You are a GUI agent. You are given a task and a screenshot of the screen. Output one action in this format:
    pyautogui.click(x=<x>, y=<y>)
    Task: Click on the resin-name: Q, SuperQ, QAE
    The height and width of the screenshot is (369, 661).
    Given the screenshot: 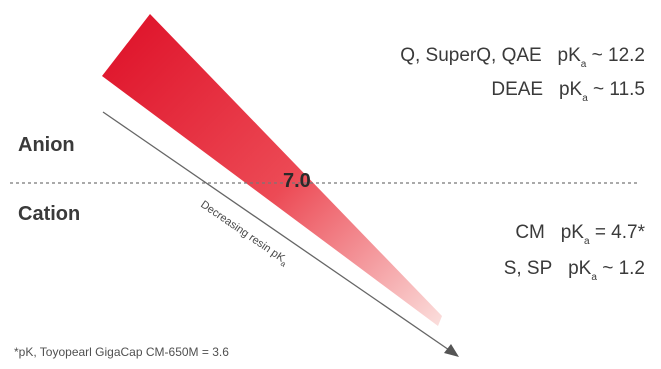 What is the action you would take?
    pyautogui.click(x=471, y=55)
    